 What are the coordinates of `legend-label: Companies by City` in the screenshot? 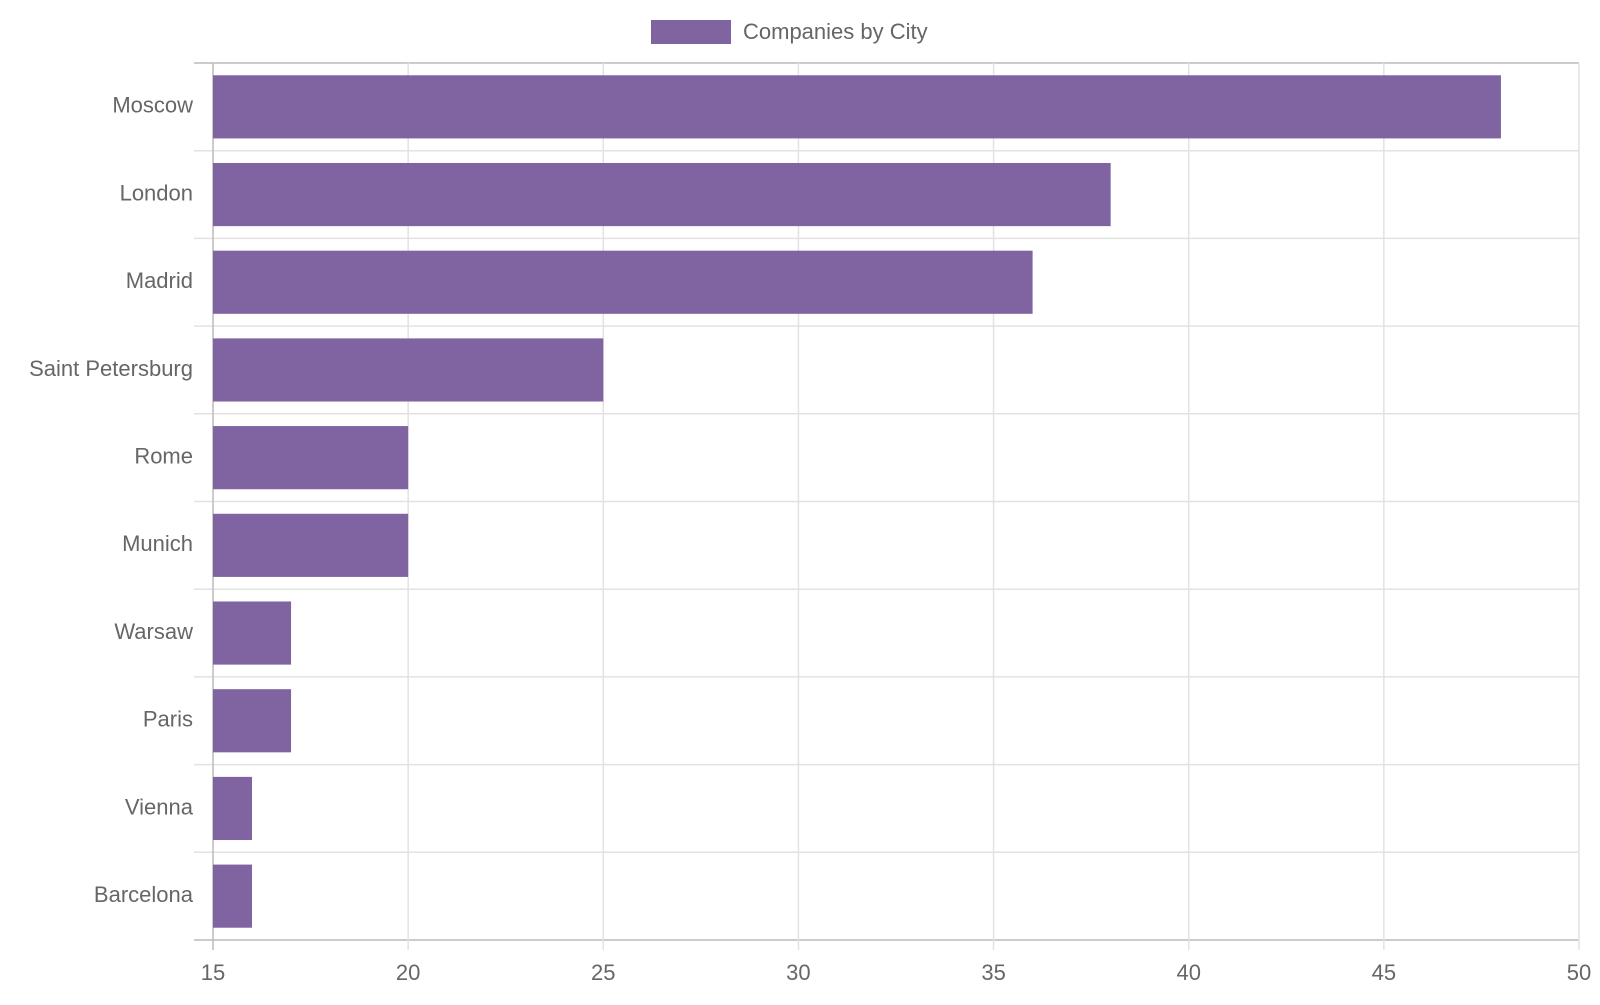 It's located at (835, 31).